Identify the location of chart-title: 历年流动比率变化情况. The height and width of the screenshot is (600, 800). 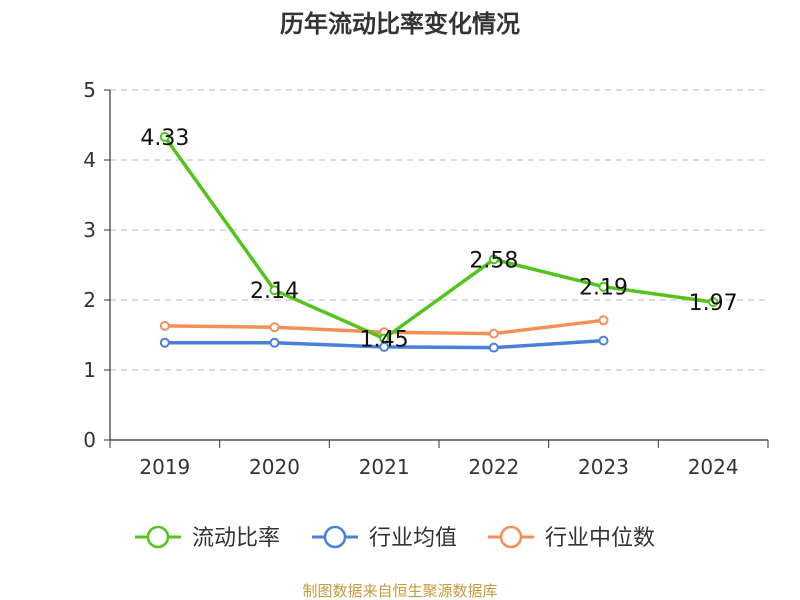
(400, 24).